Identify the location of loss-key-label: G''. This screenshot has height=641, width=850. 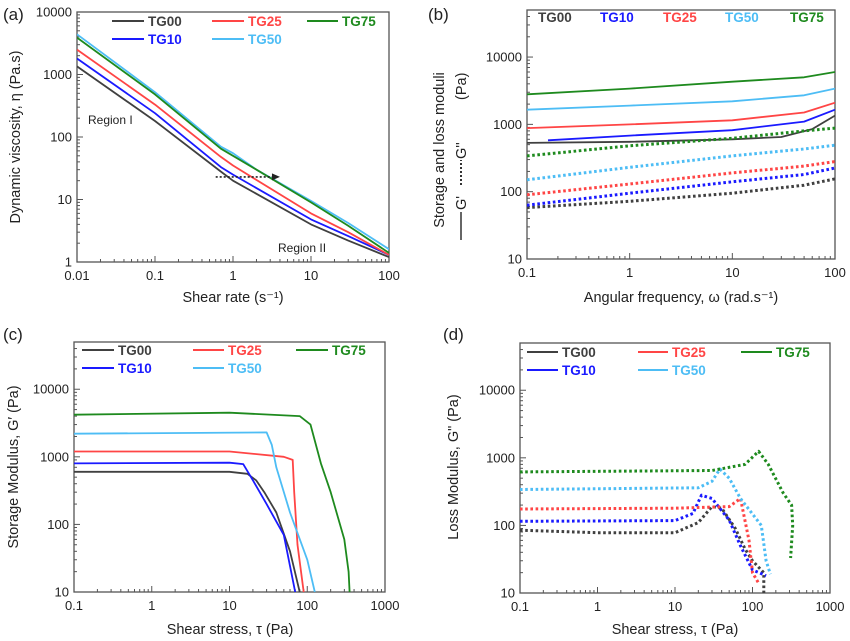
(462, 150).